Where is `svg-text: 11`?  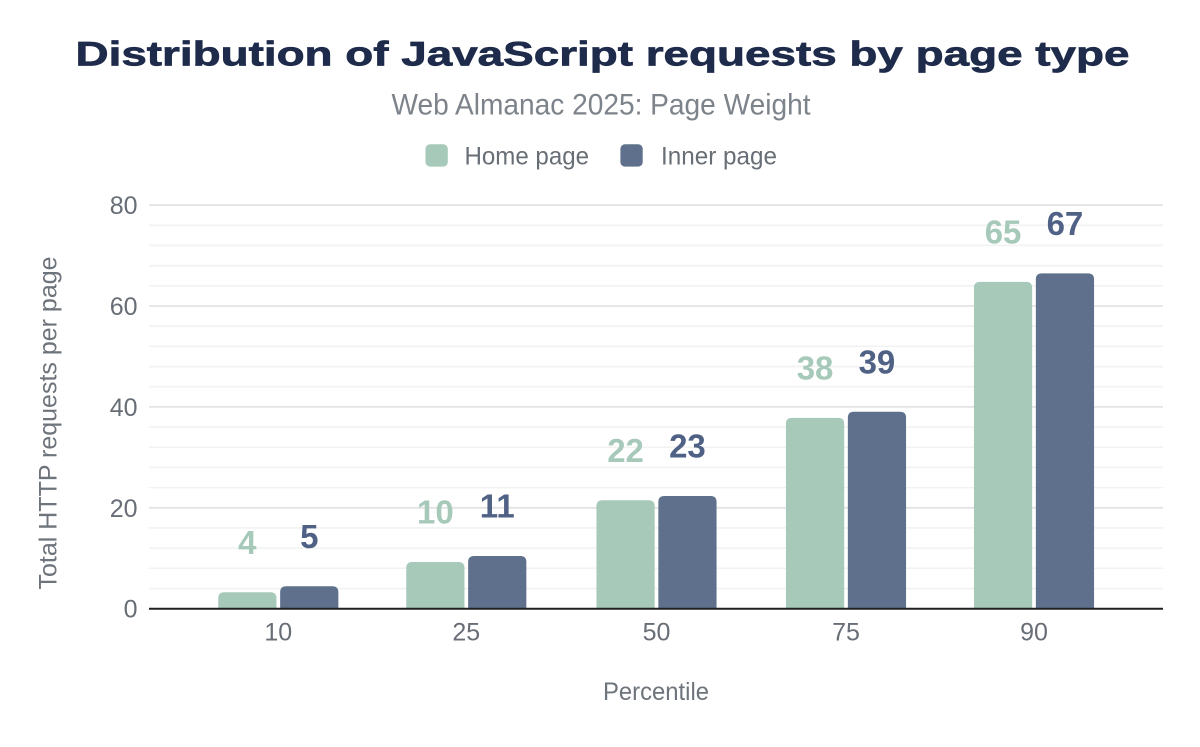
svg-text: 11 is located at coordinates (497, 506).